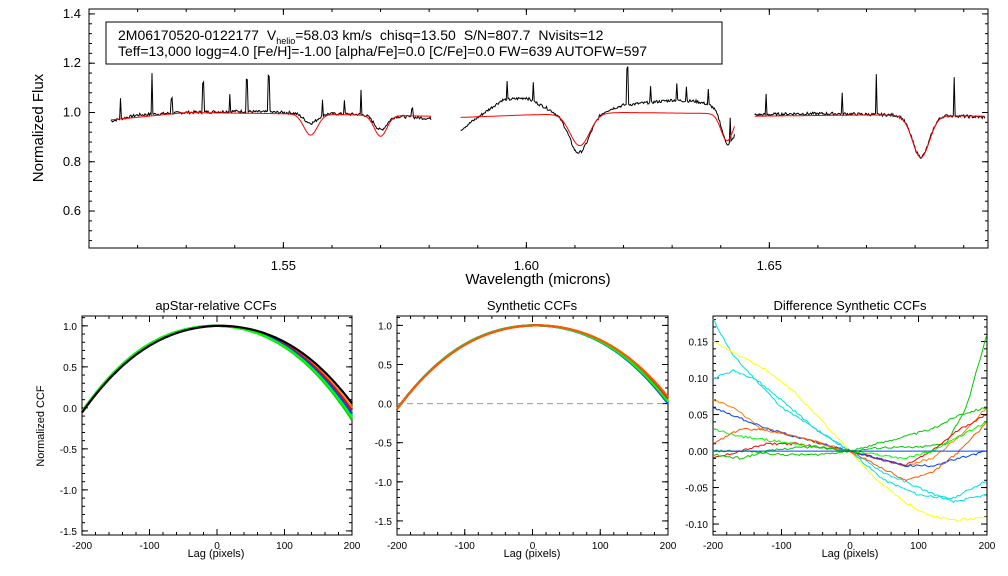  What do you see at coordinates (72, 111) in the screenshot?
I see `spectrum-y-tick-label: 1.0` at bounding box center [72, 111].